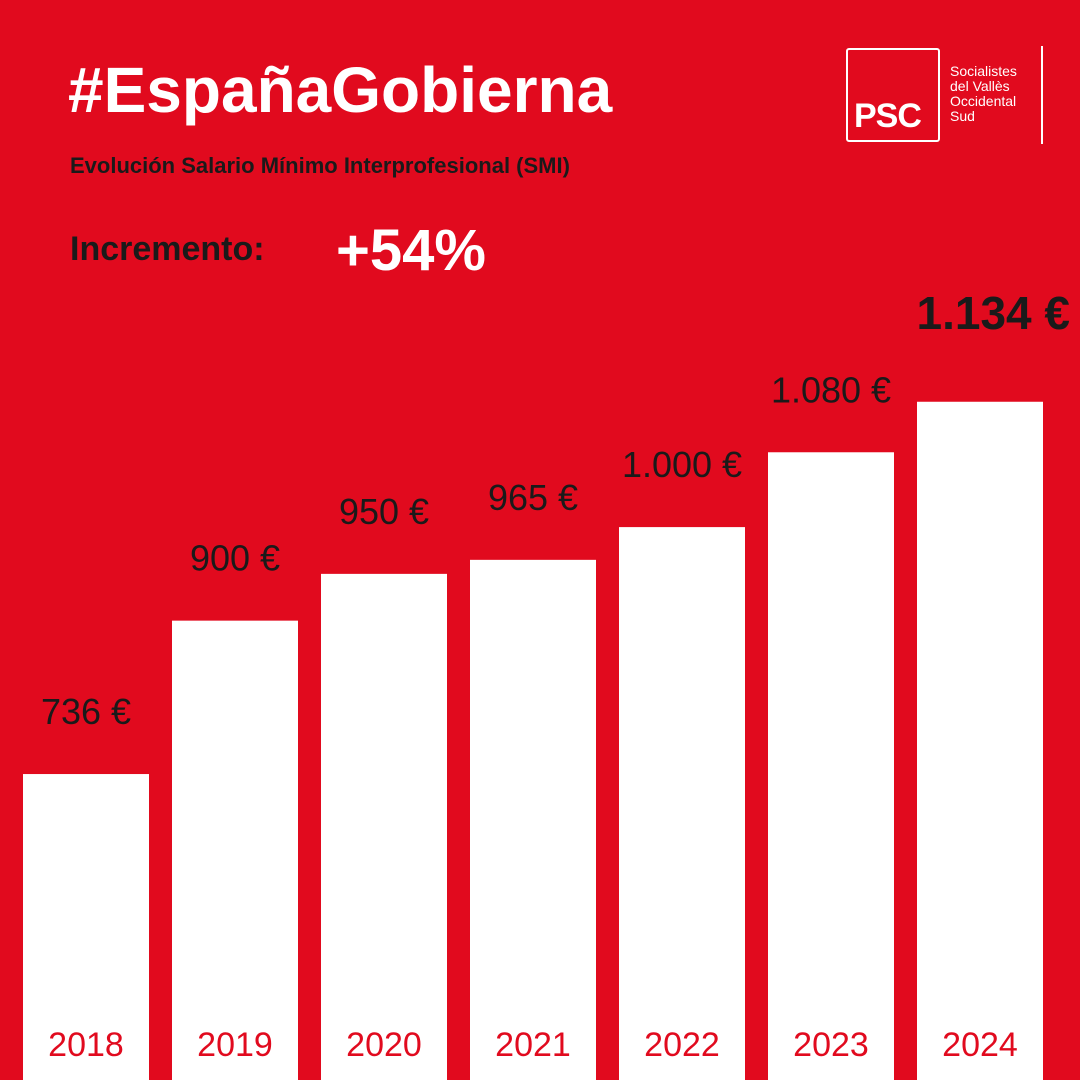 The height and width of the screenshot is (1080, 1080). What do you see at coordinates (888, 116) in the screenshot?
I see `psc-logo-text: PSC` at bounding box center [888, 116].